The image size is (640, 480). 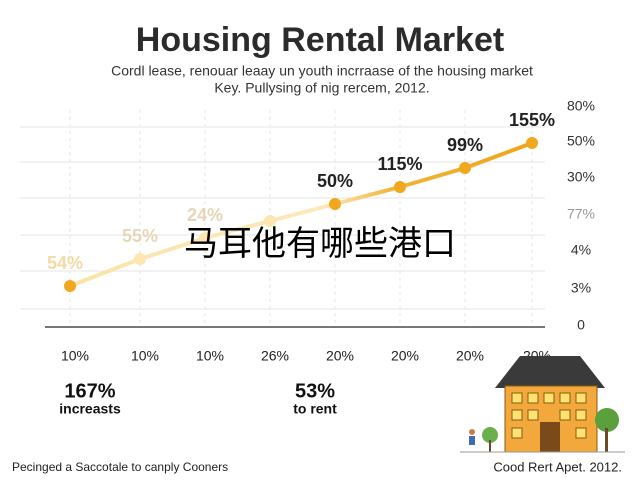 I want to click on title: Housing Rental Market, so click(x=320, y=40).